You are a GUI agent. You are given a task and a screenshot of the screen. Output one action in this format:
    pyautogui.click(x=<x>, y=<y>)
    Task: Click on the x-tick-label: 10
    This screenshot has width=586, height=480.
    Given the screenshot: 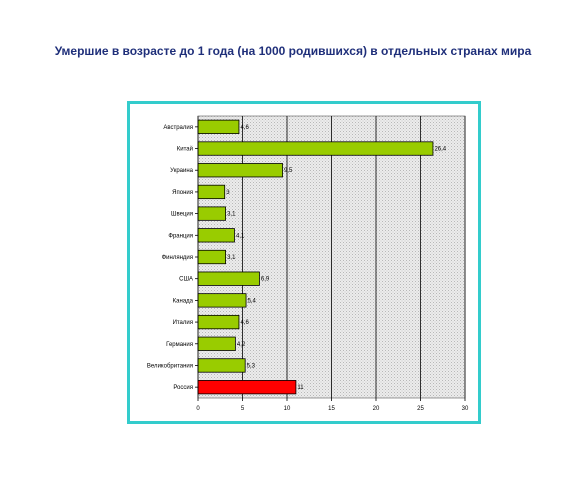 What is the action you would take?
    pyautogui.click(x=287, y=409)
    